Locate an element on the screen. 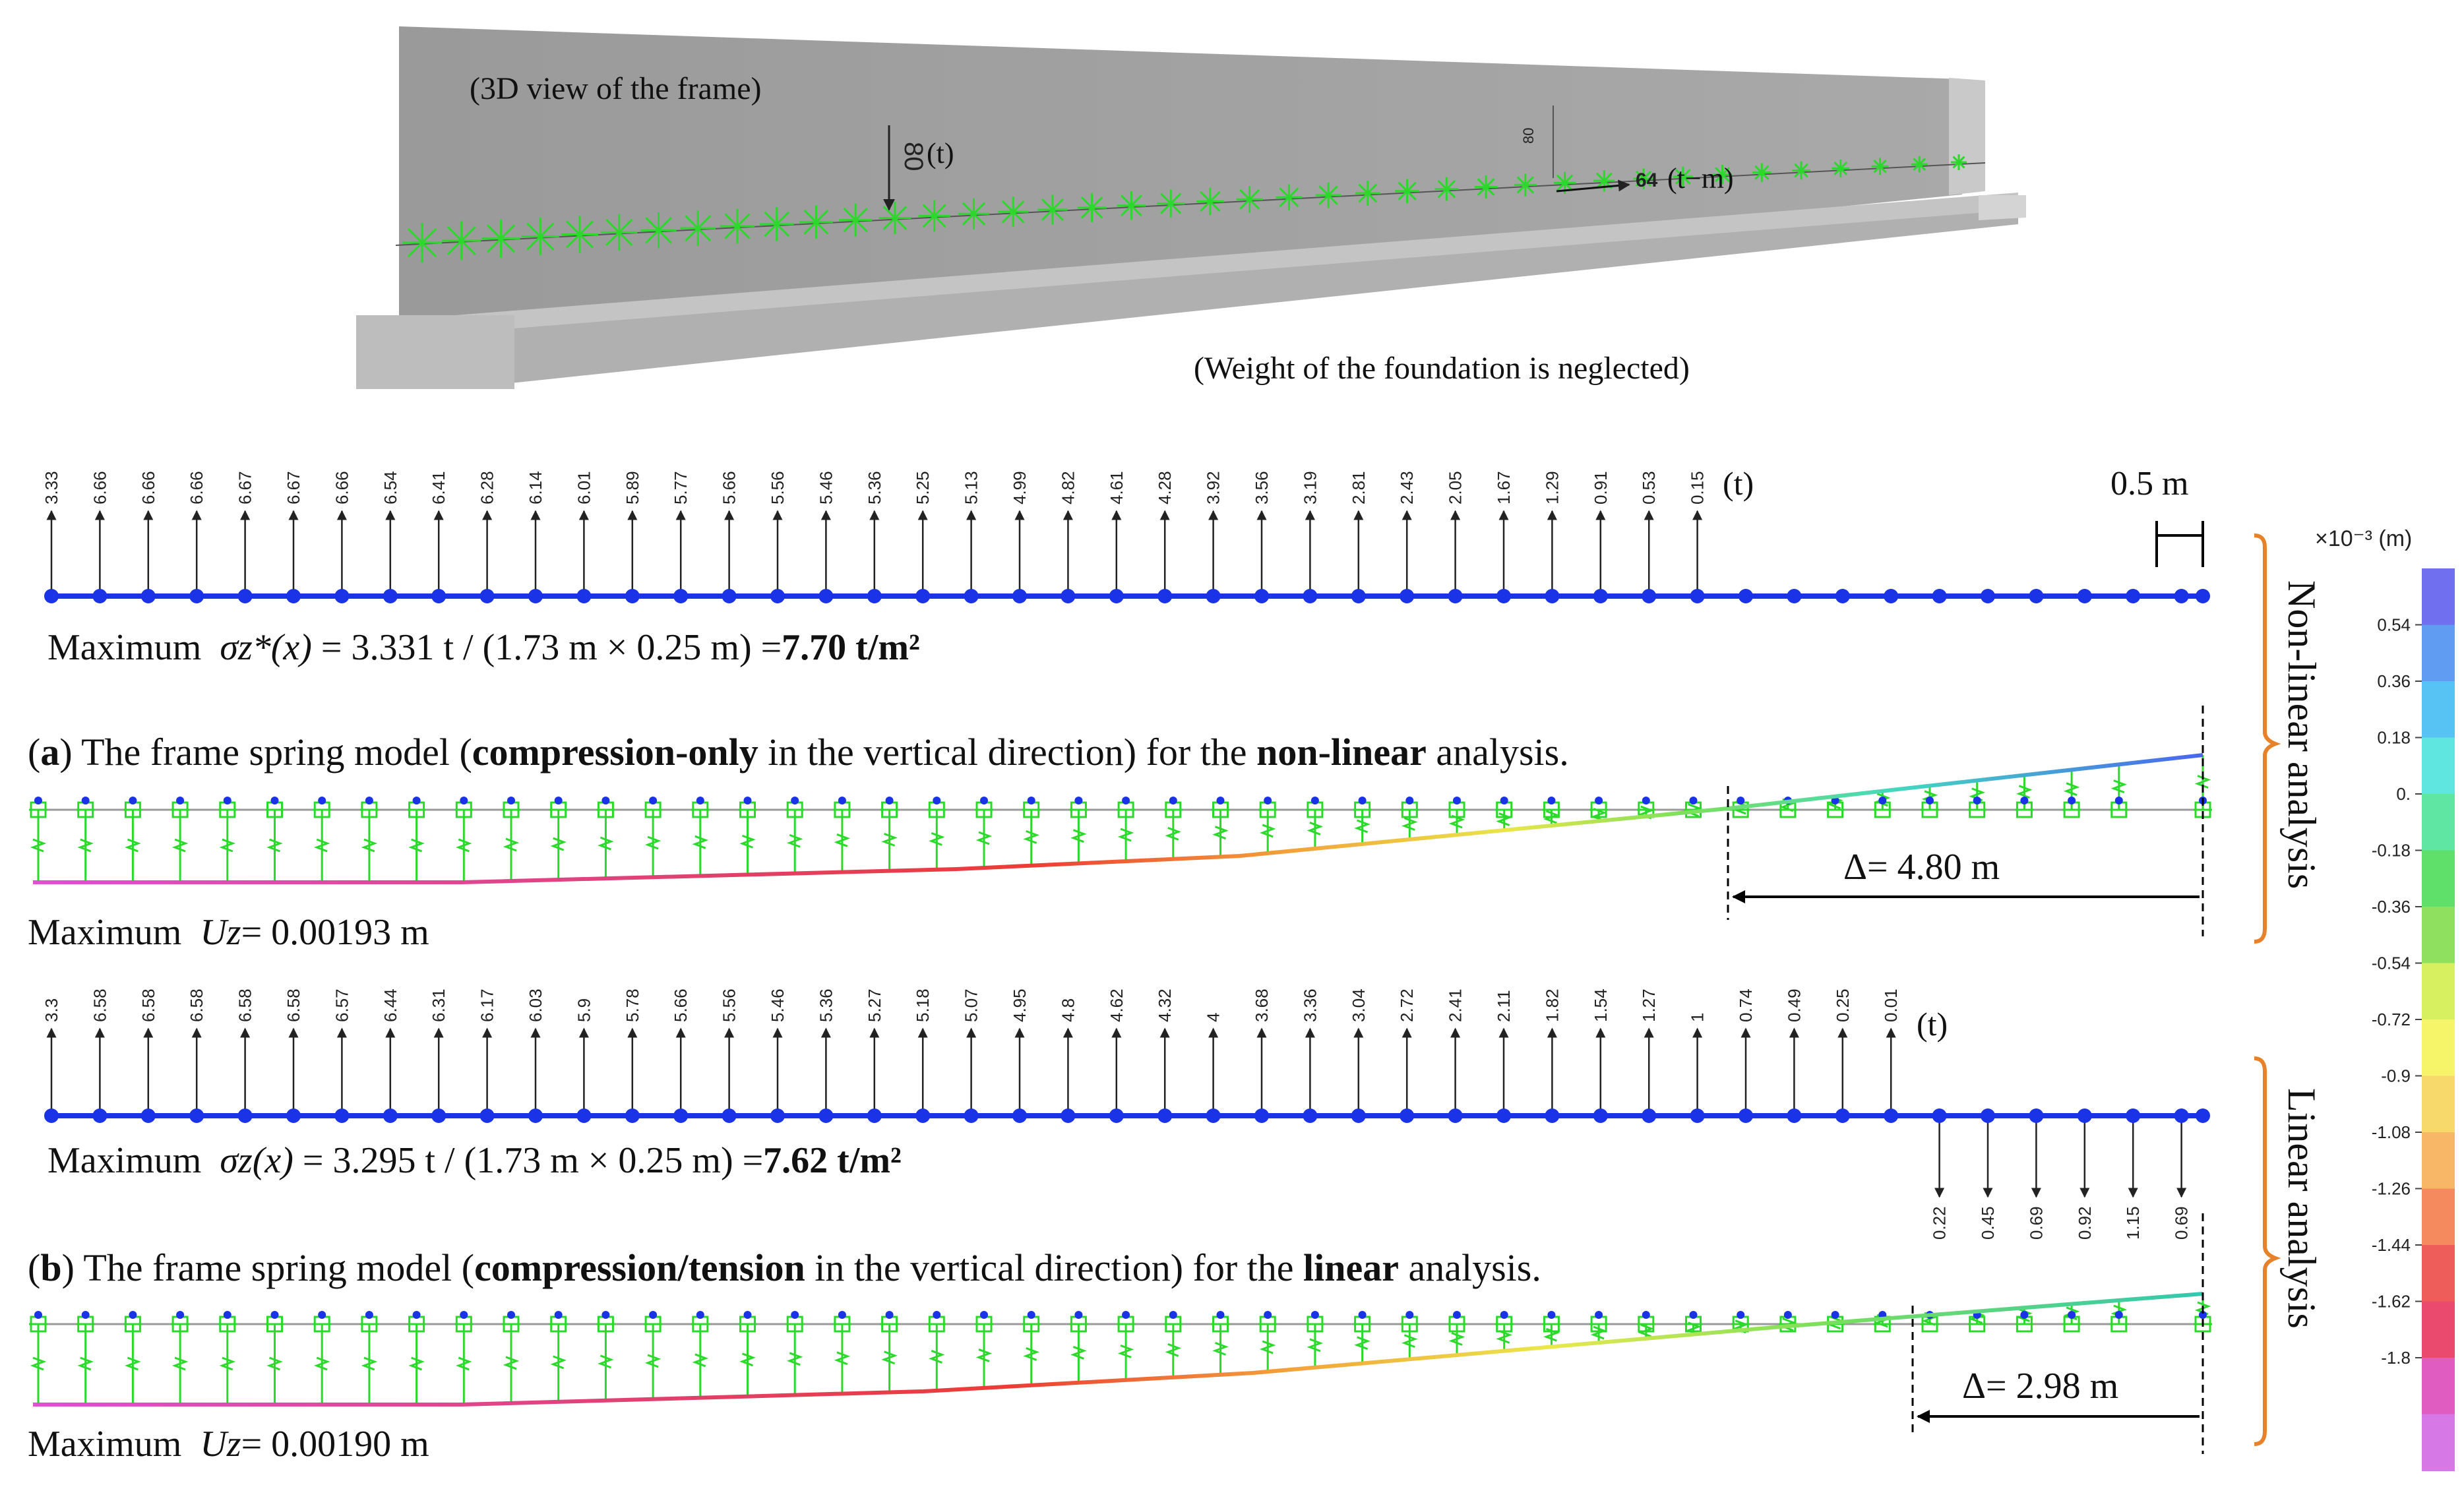 This screenshot has height=1485, width=2464. reaction-value-down: 0.22 is located at coordinates (1940, 1223).